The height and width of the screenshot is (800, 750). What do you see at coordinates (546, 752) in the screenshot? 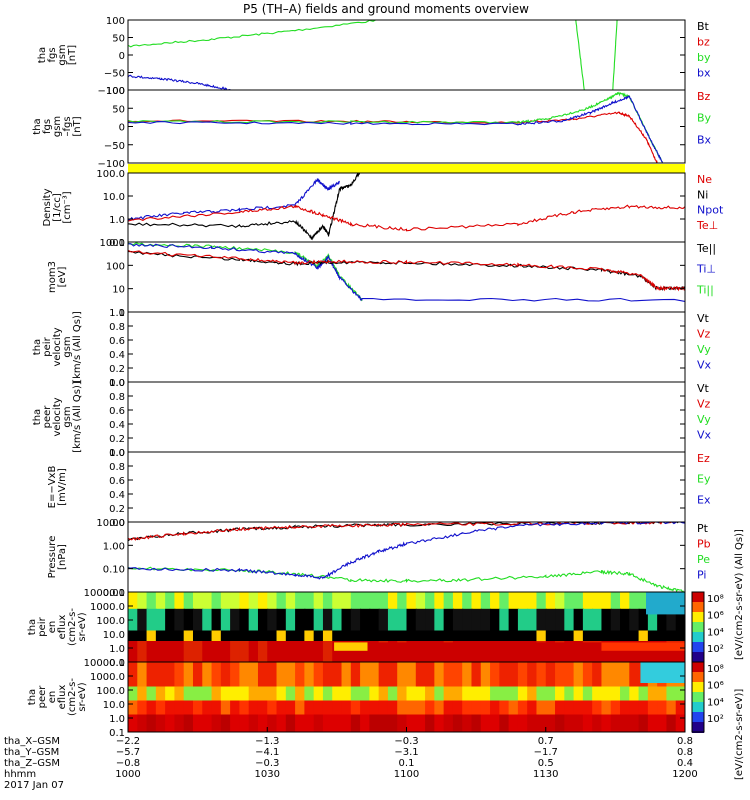
I see `x-tick-label: −1.7` at bounding box center [546, 752].